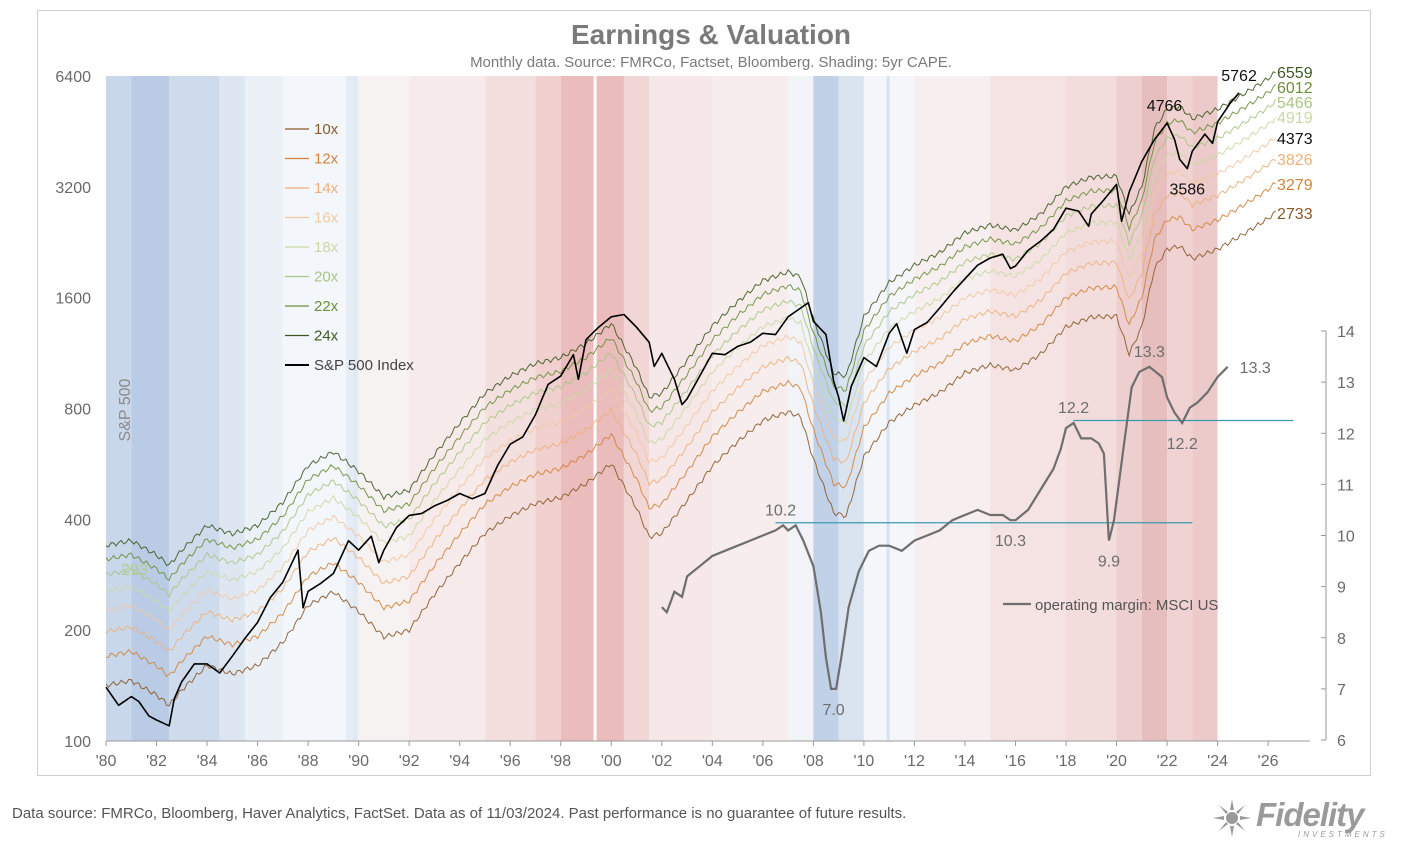 Image resolution: width=1421 pixels, height=850 pixels. Describe the element at coordinates (1341, 690) in the screenshot. I see `y-right-tick-label: 7` at that location.